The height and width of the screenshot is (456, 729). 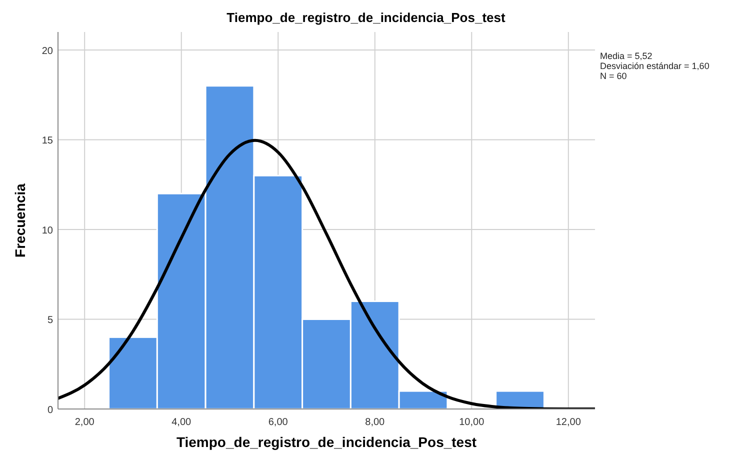 I want to click on y-tick-label: 10, so click(x=48, y=230).